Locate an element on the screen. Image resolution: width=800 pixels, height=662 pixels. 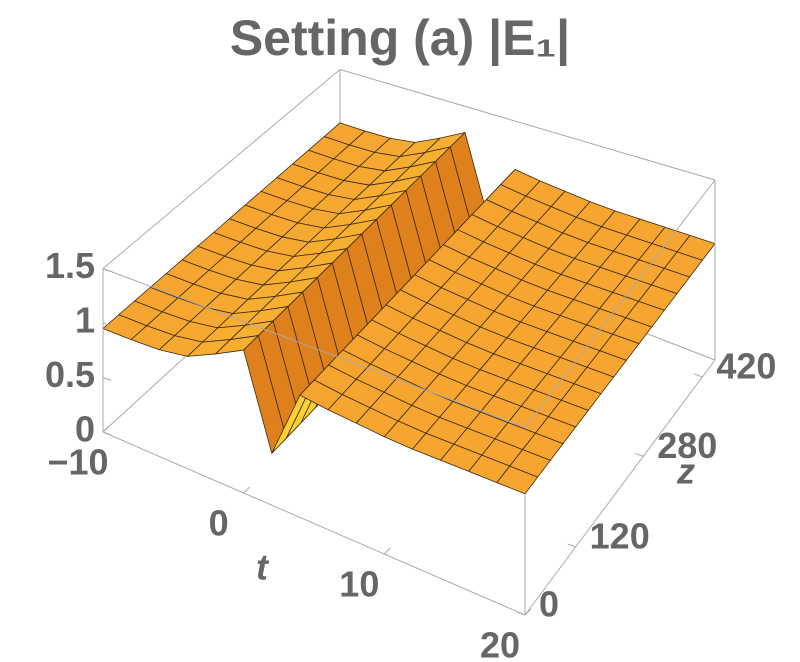
z-tick-label: 1 is located at coordinates (85, 320).